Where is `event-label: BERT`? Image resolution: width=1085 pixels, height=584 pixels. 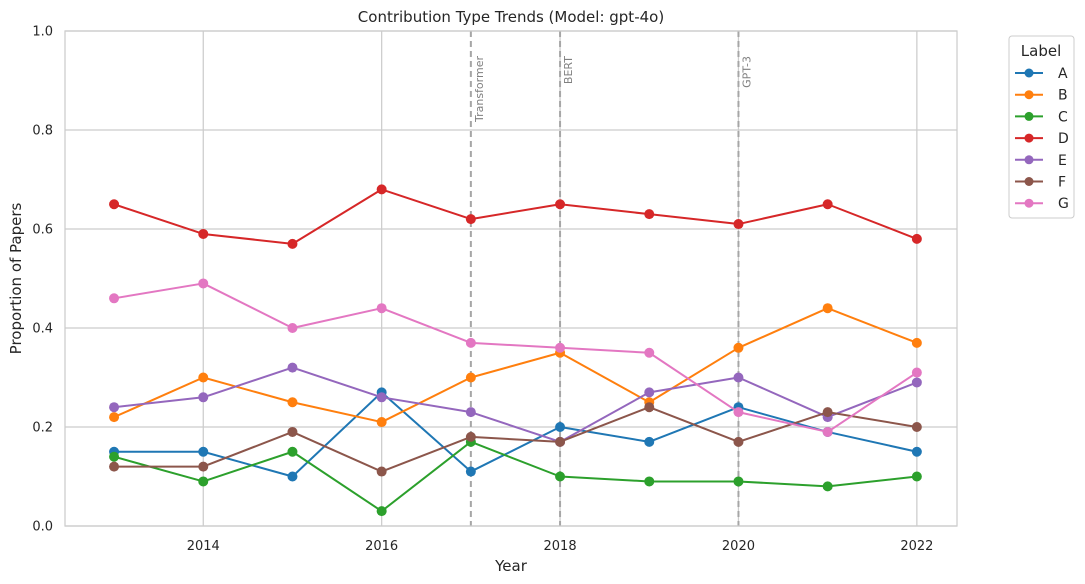 event-label: BERT is located at coordinates (568, 70).